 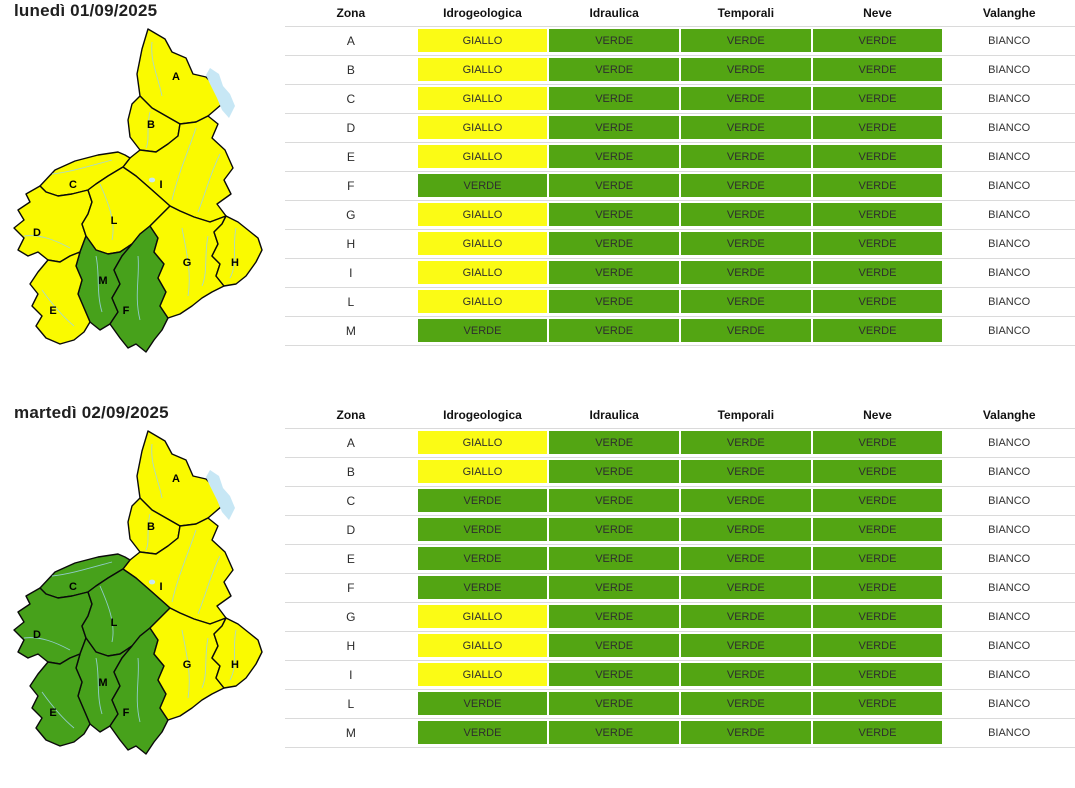 What do you see at coordinates (114, 221) in the screenshot?
I see `svg-text: L` at bounding box center [114, 221].